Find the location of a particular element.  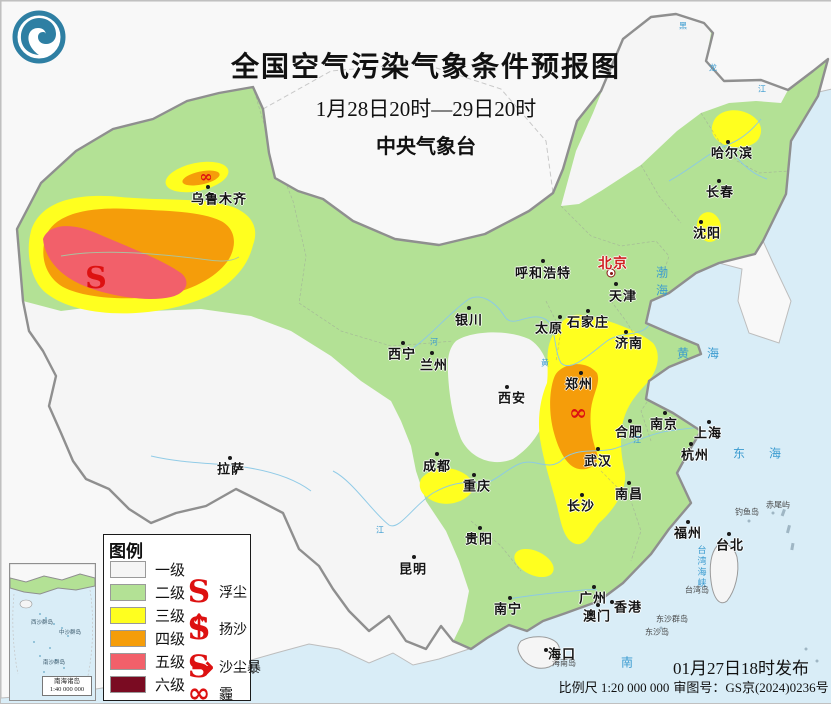

legend-level-row: 二级 is located at coordinates (147, 592).